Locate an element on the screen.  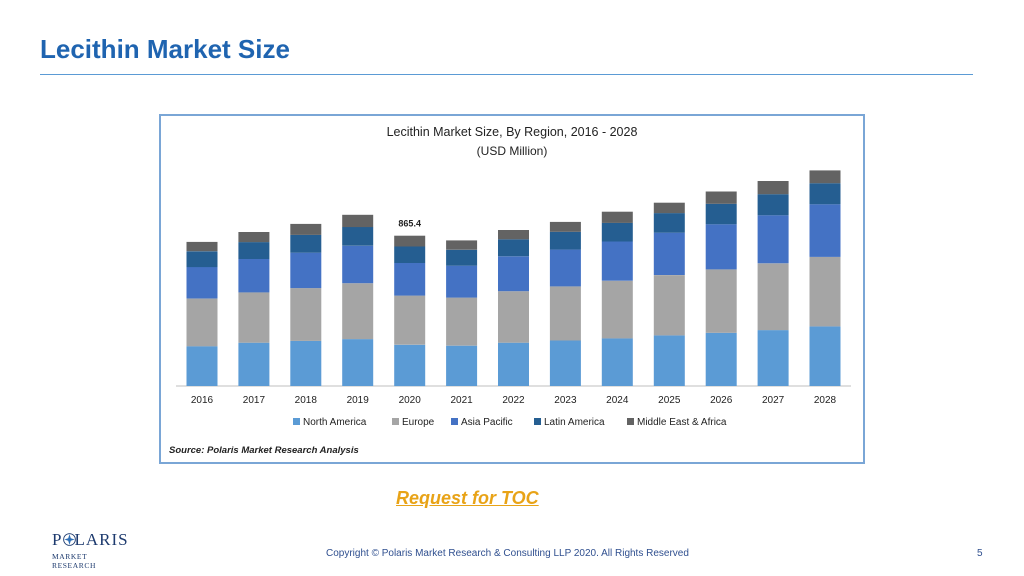
x-tick-label: 2017 is located at coordinates (254, 400).